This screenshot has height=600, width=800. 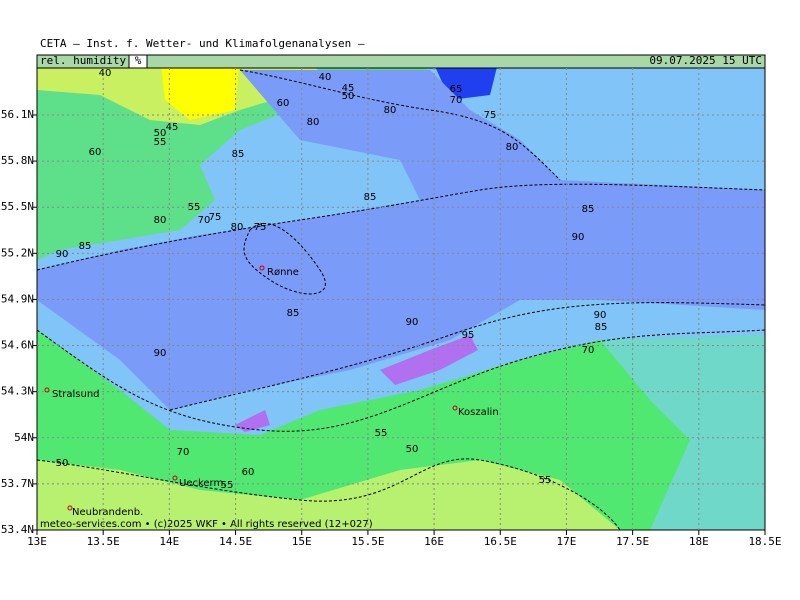 I want to click on lon-label: 17E, so click(x=567, y=541).